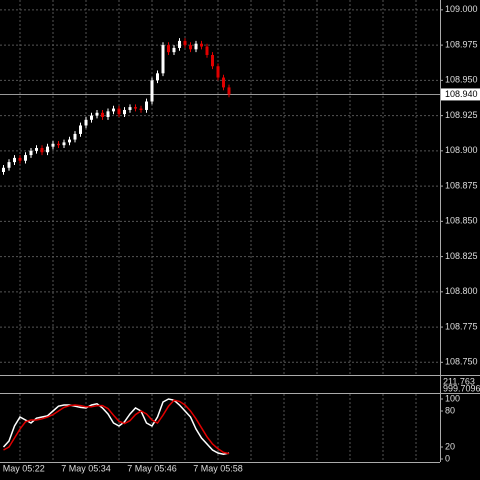 The height and width of the screenshot is (480, 480). Describe the element at coordinates (461, 291) in the screenshot. I see `y-tick-label: 108.800` at that location.